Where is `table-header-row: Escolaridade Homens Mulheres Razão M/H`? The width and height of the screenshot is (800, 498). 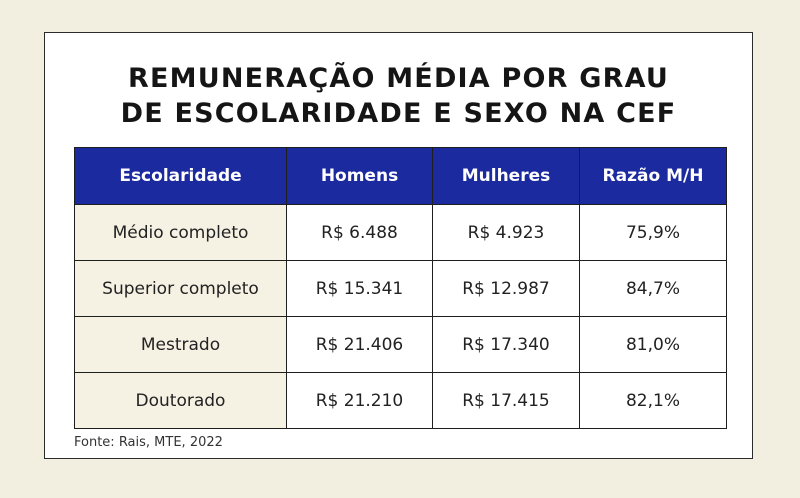
table-header-row: Escolaridade Homens Mulheres Razão M/H is located at coordinates (400, 176).